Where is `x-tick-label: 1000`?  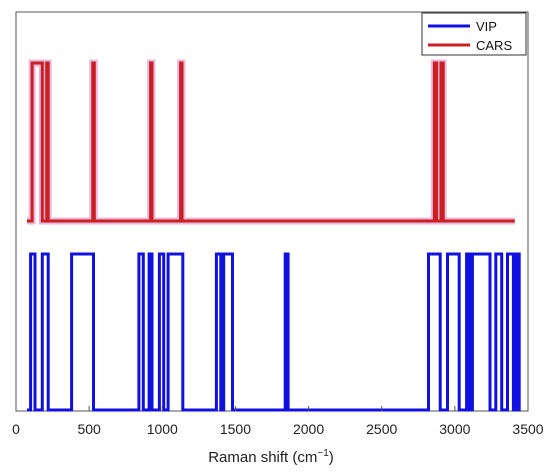 x-tick-label: 1000 is located at coordinates (162, 429).